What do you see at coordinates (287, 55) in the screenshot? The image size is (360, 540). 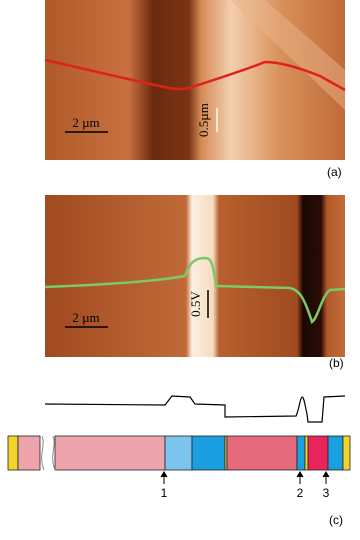 I see `terrace` at bounding box center [287, 55].